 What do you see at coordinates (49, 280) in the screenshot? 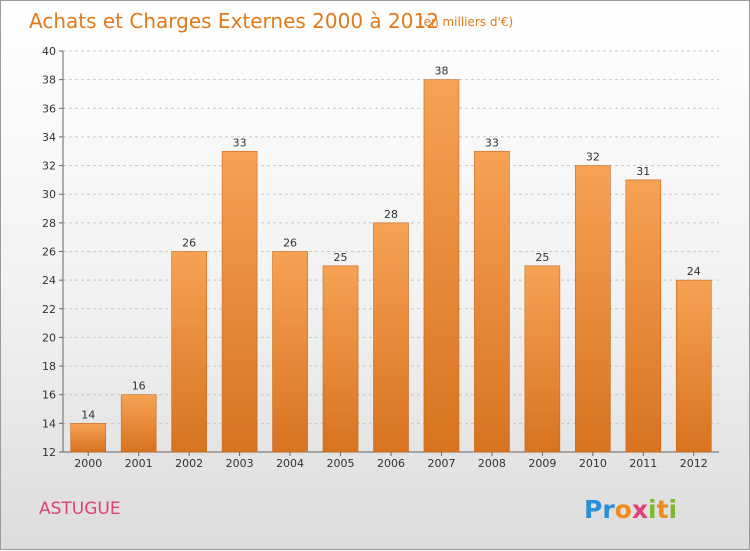
I see `y-tick-label: 24` at bounding box center [49, 280].